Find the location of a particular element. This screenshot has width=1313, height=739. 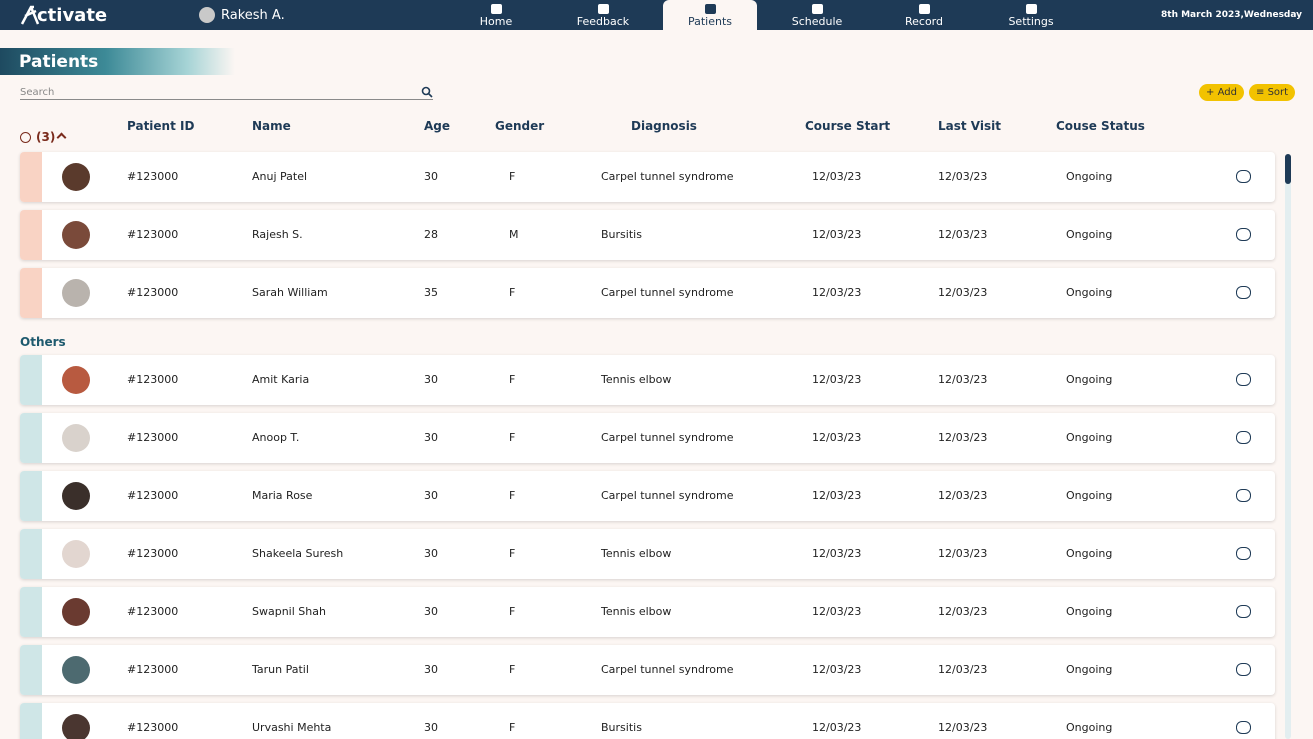

nav-item: Feedback is located at coordinates (603, 15).